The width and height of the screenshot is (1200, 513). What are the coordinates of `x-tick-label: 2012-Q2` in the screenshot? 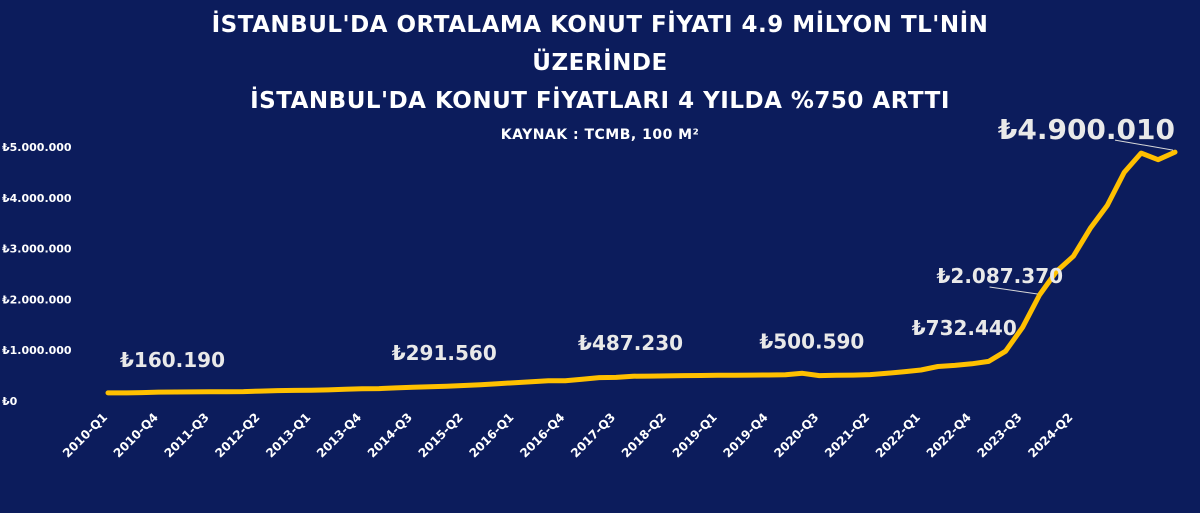 It's located at (237, 435).